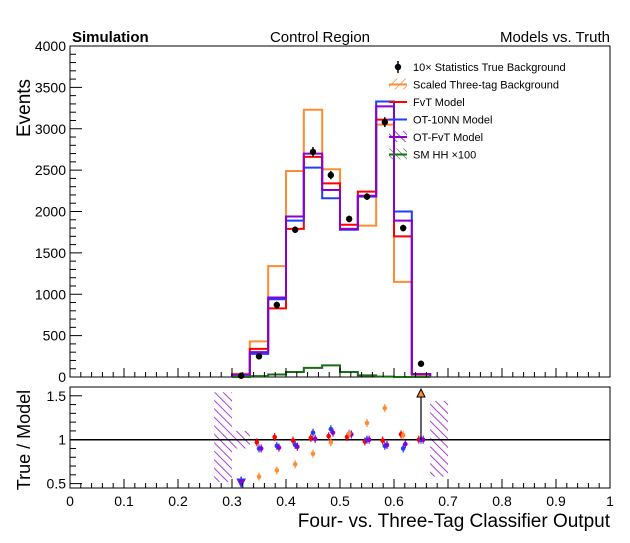  I want to click on top-y-axis: 0 500 1000 1500 2000 2500 3000 3500 4000, so click(58, 211).